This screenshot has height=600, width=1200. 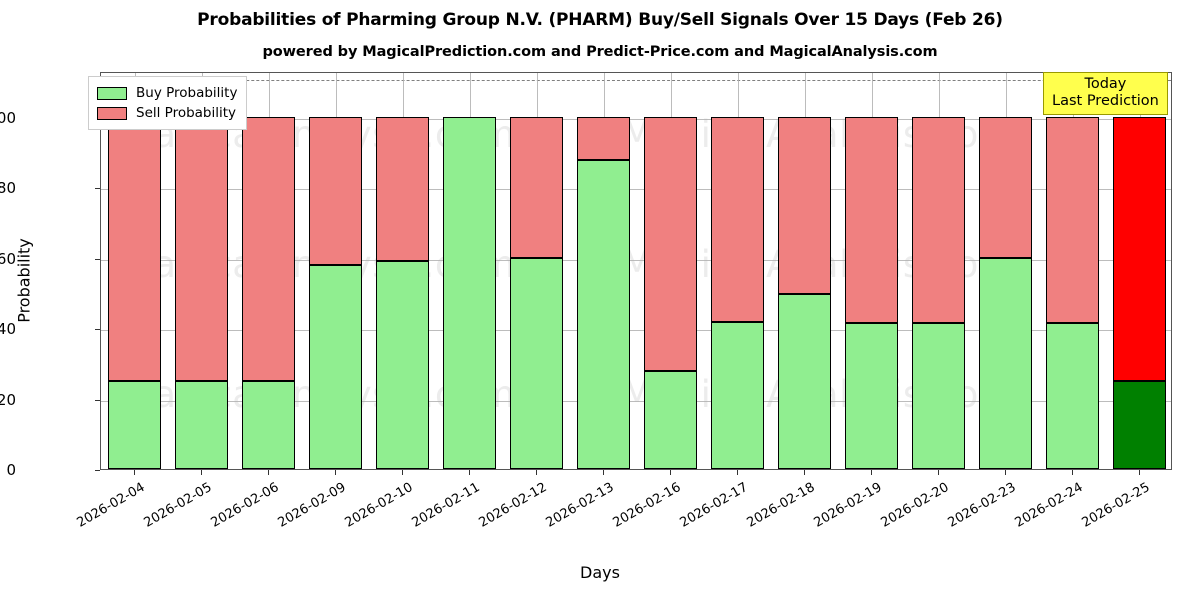 I want to click on legend-swatch-buy, so click(x=112, y=93).